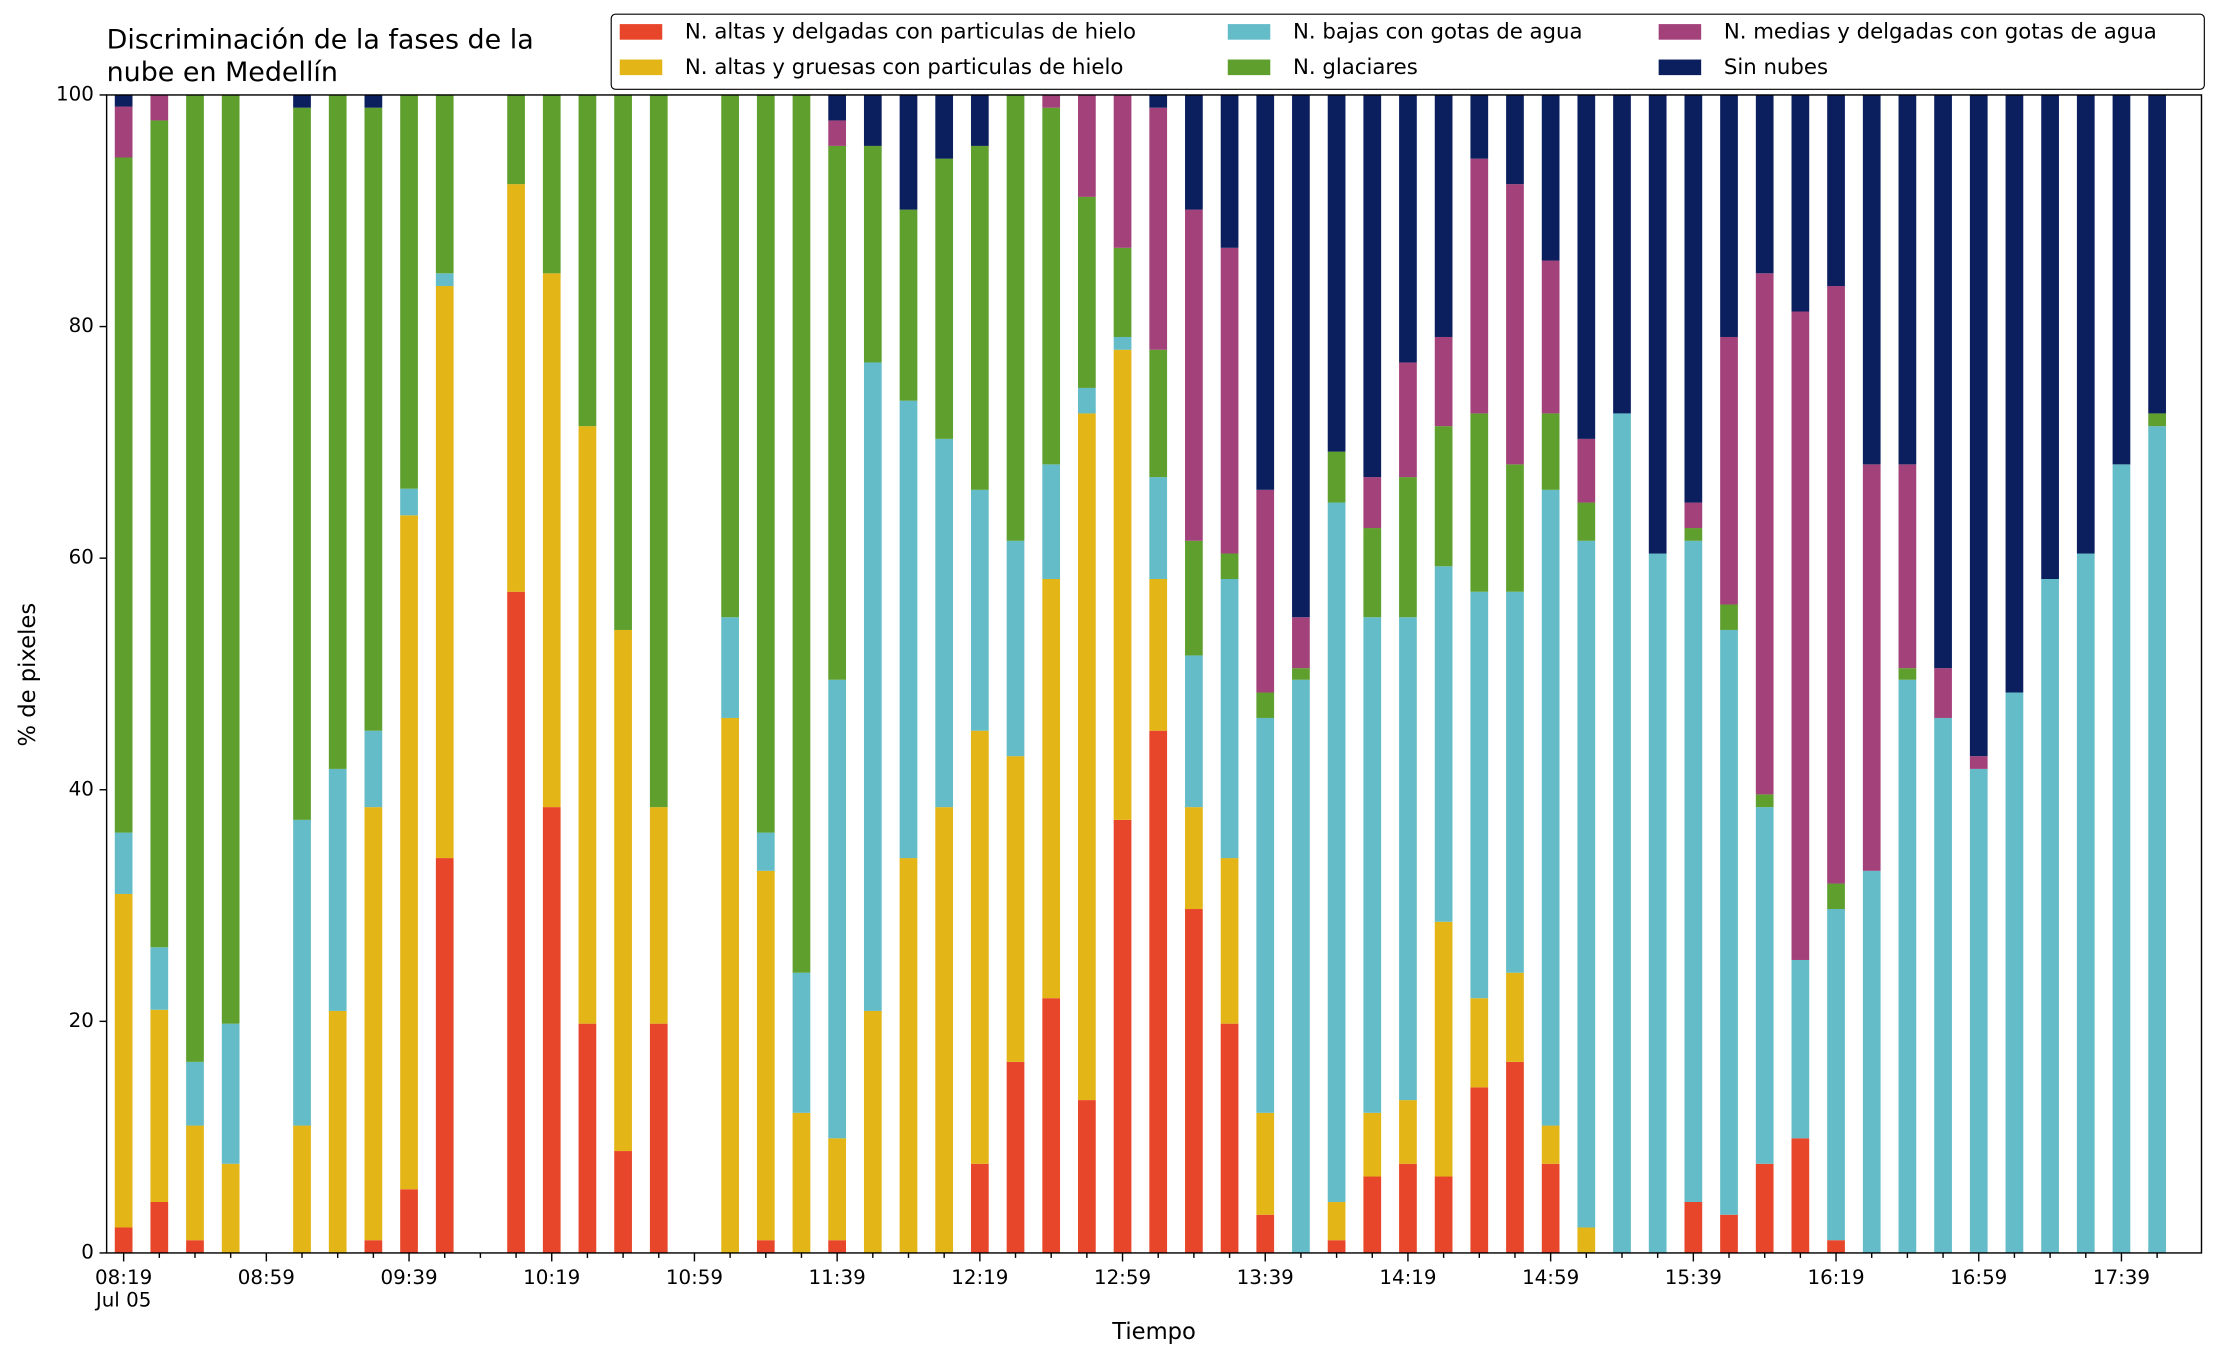 The height and width of the screenshot is (1355, 2216). I want to click on x-tick-label: 16:19, so click(1835, 1277).